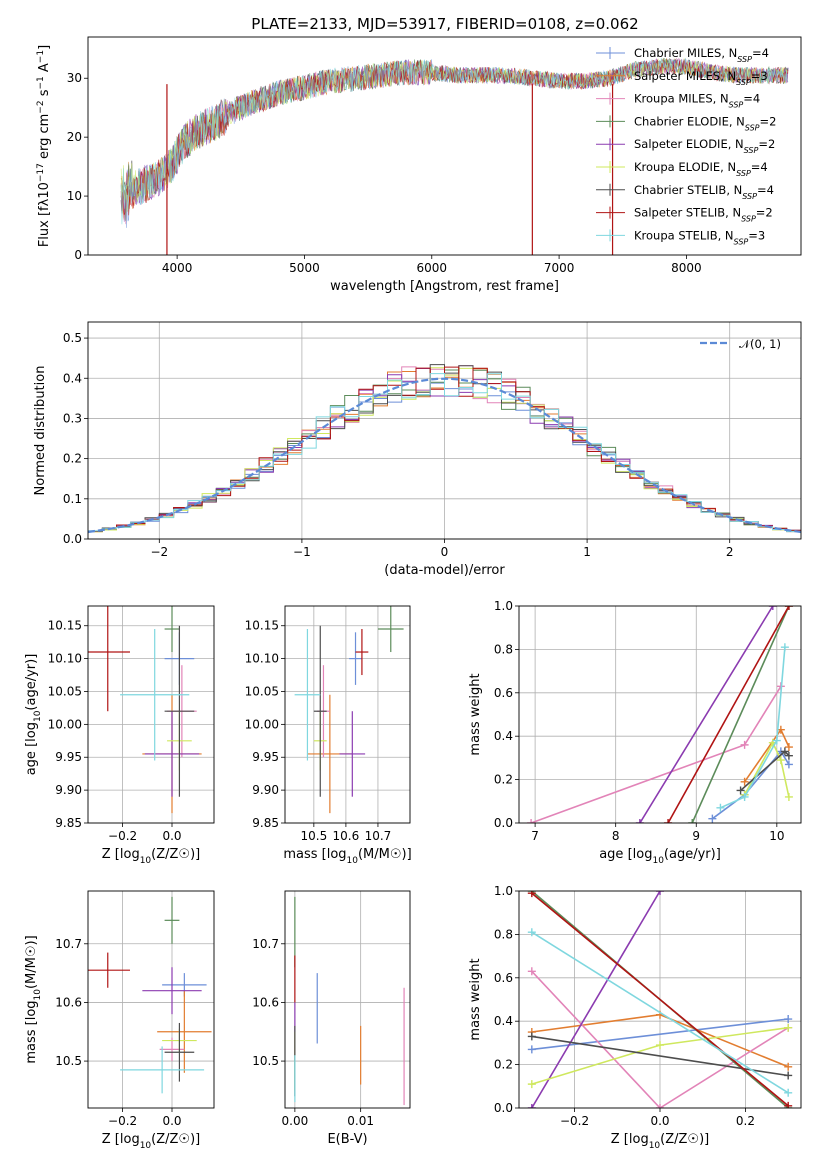  I want to click on x-tick-label: 0, so click(445, 552).